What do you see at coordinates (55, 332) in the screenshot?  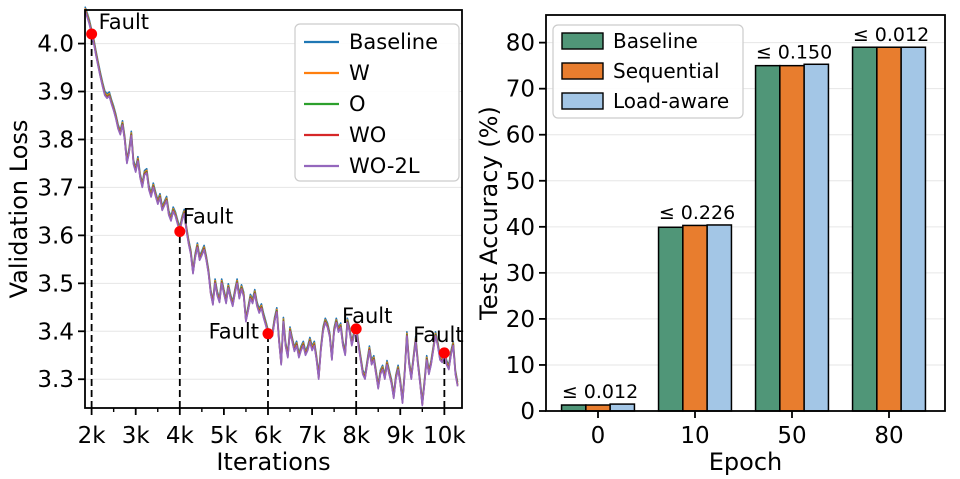 I see `y-tick-label: 3.4` at bounding box center [55, 332].